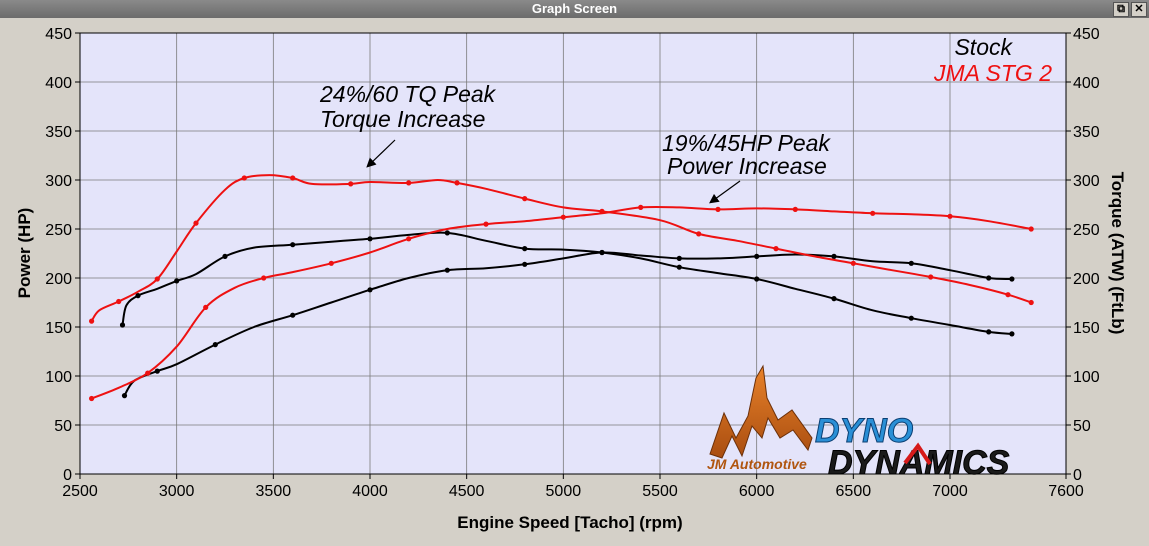  I want to click on y2-tick-label: 200, so click(1086, 279).